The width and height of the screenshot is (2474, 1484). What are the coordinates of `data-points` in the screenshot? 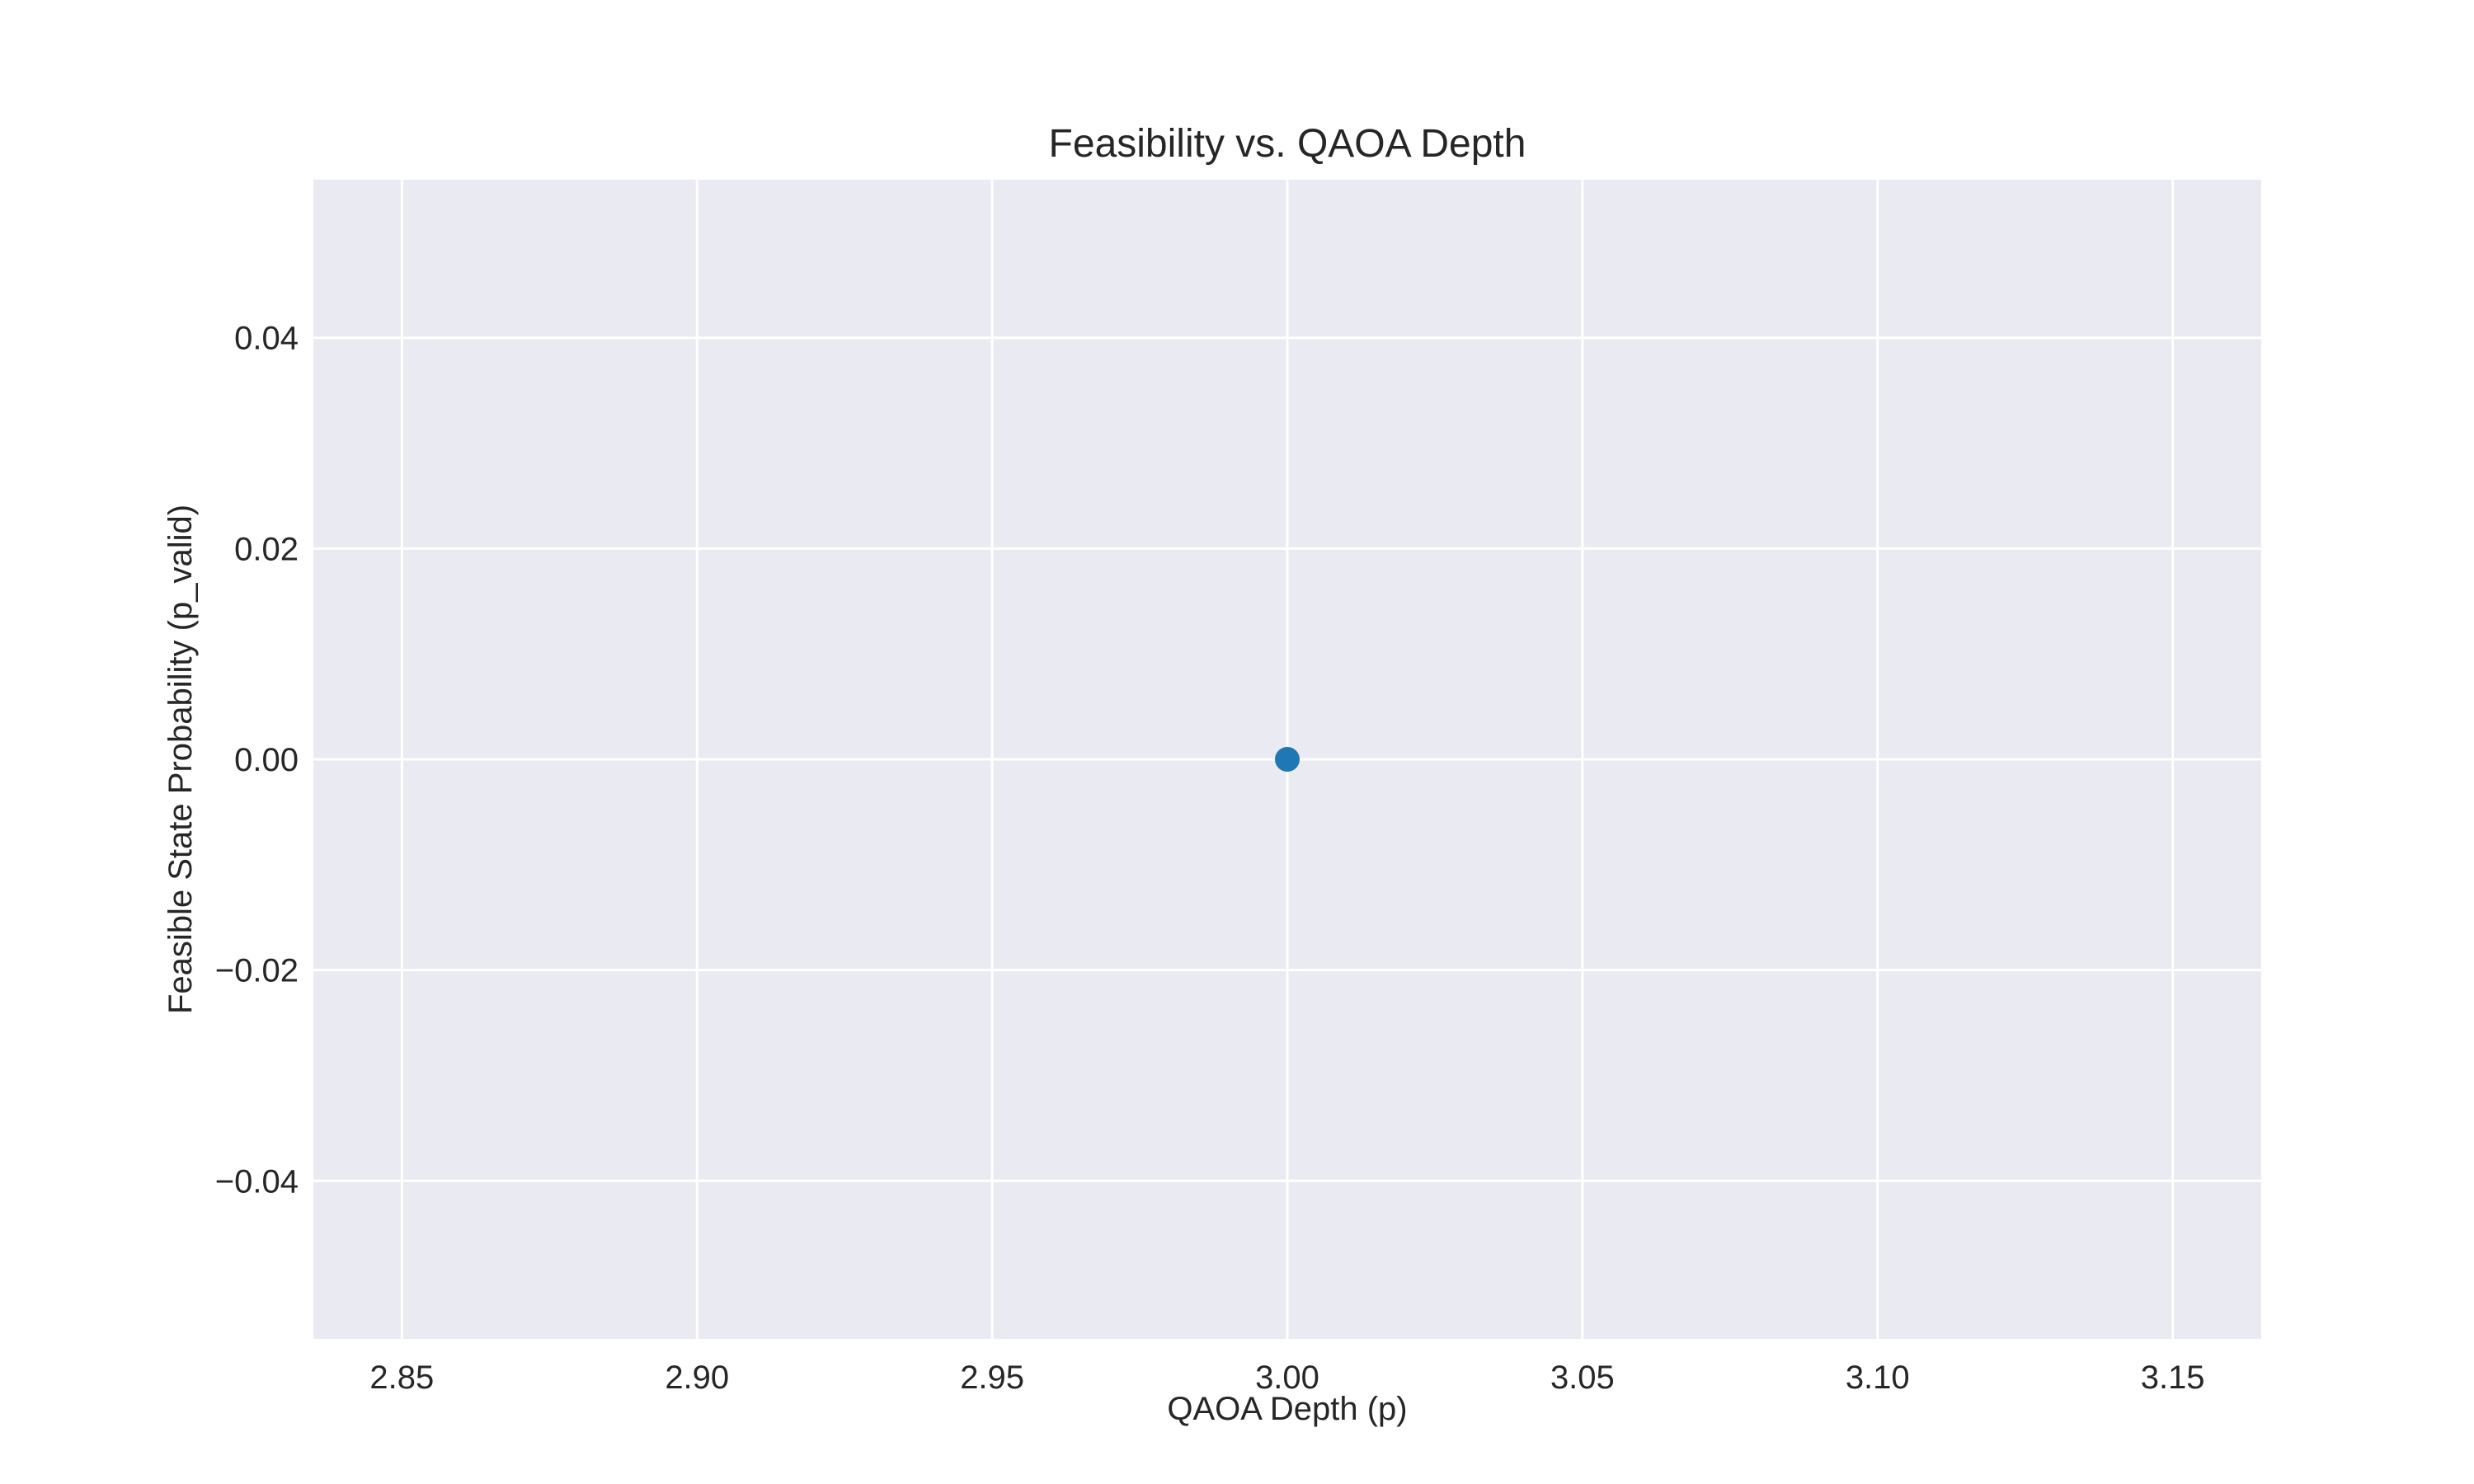 It's located at (1287, 759).